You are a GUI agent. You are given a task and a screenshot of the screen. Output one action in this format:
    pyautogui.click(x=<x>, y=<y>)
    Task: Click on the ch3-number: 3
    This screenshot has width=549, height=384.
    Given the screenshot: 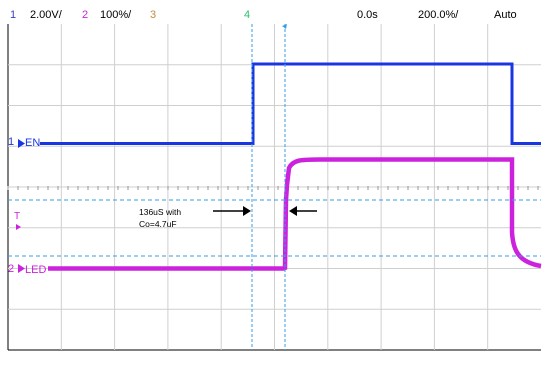 What is the action you would take?
    pyautogui.click(x=153, y=15)
    